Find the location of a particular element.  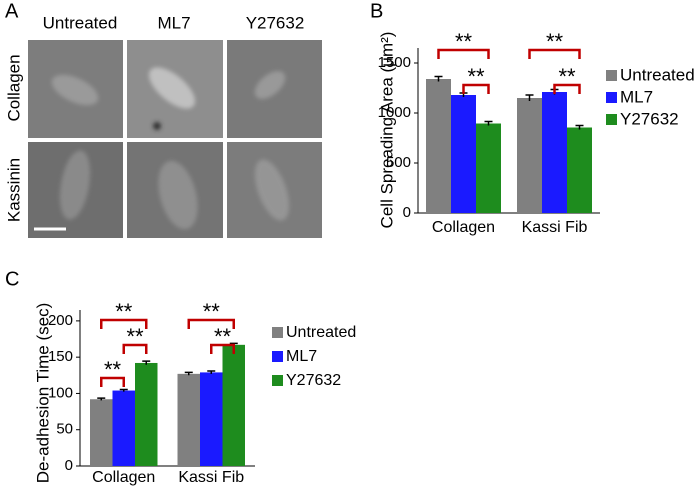

column-label: ML7 is located at coordinates (173, 22).